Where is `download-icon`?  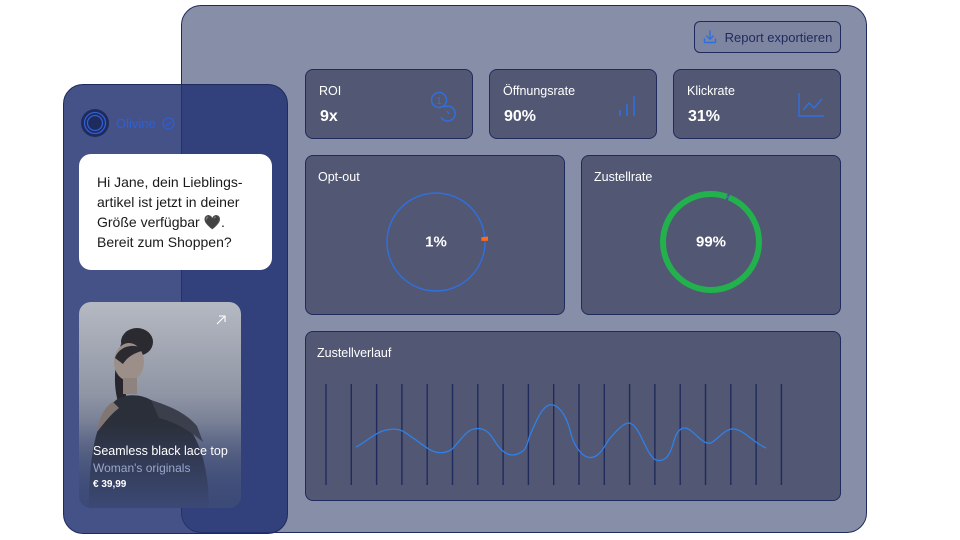 download-icon is located at coordinates (709, 37).